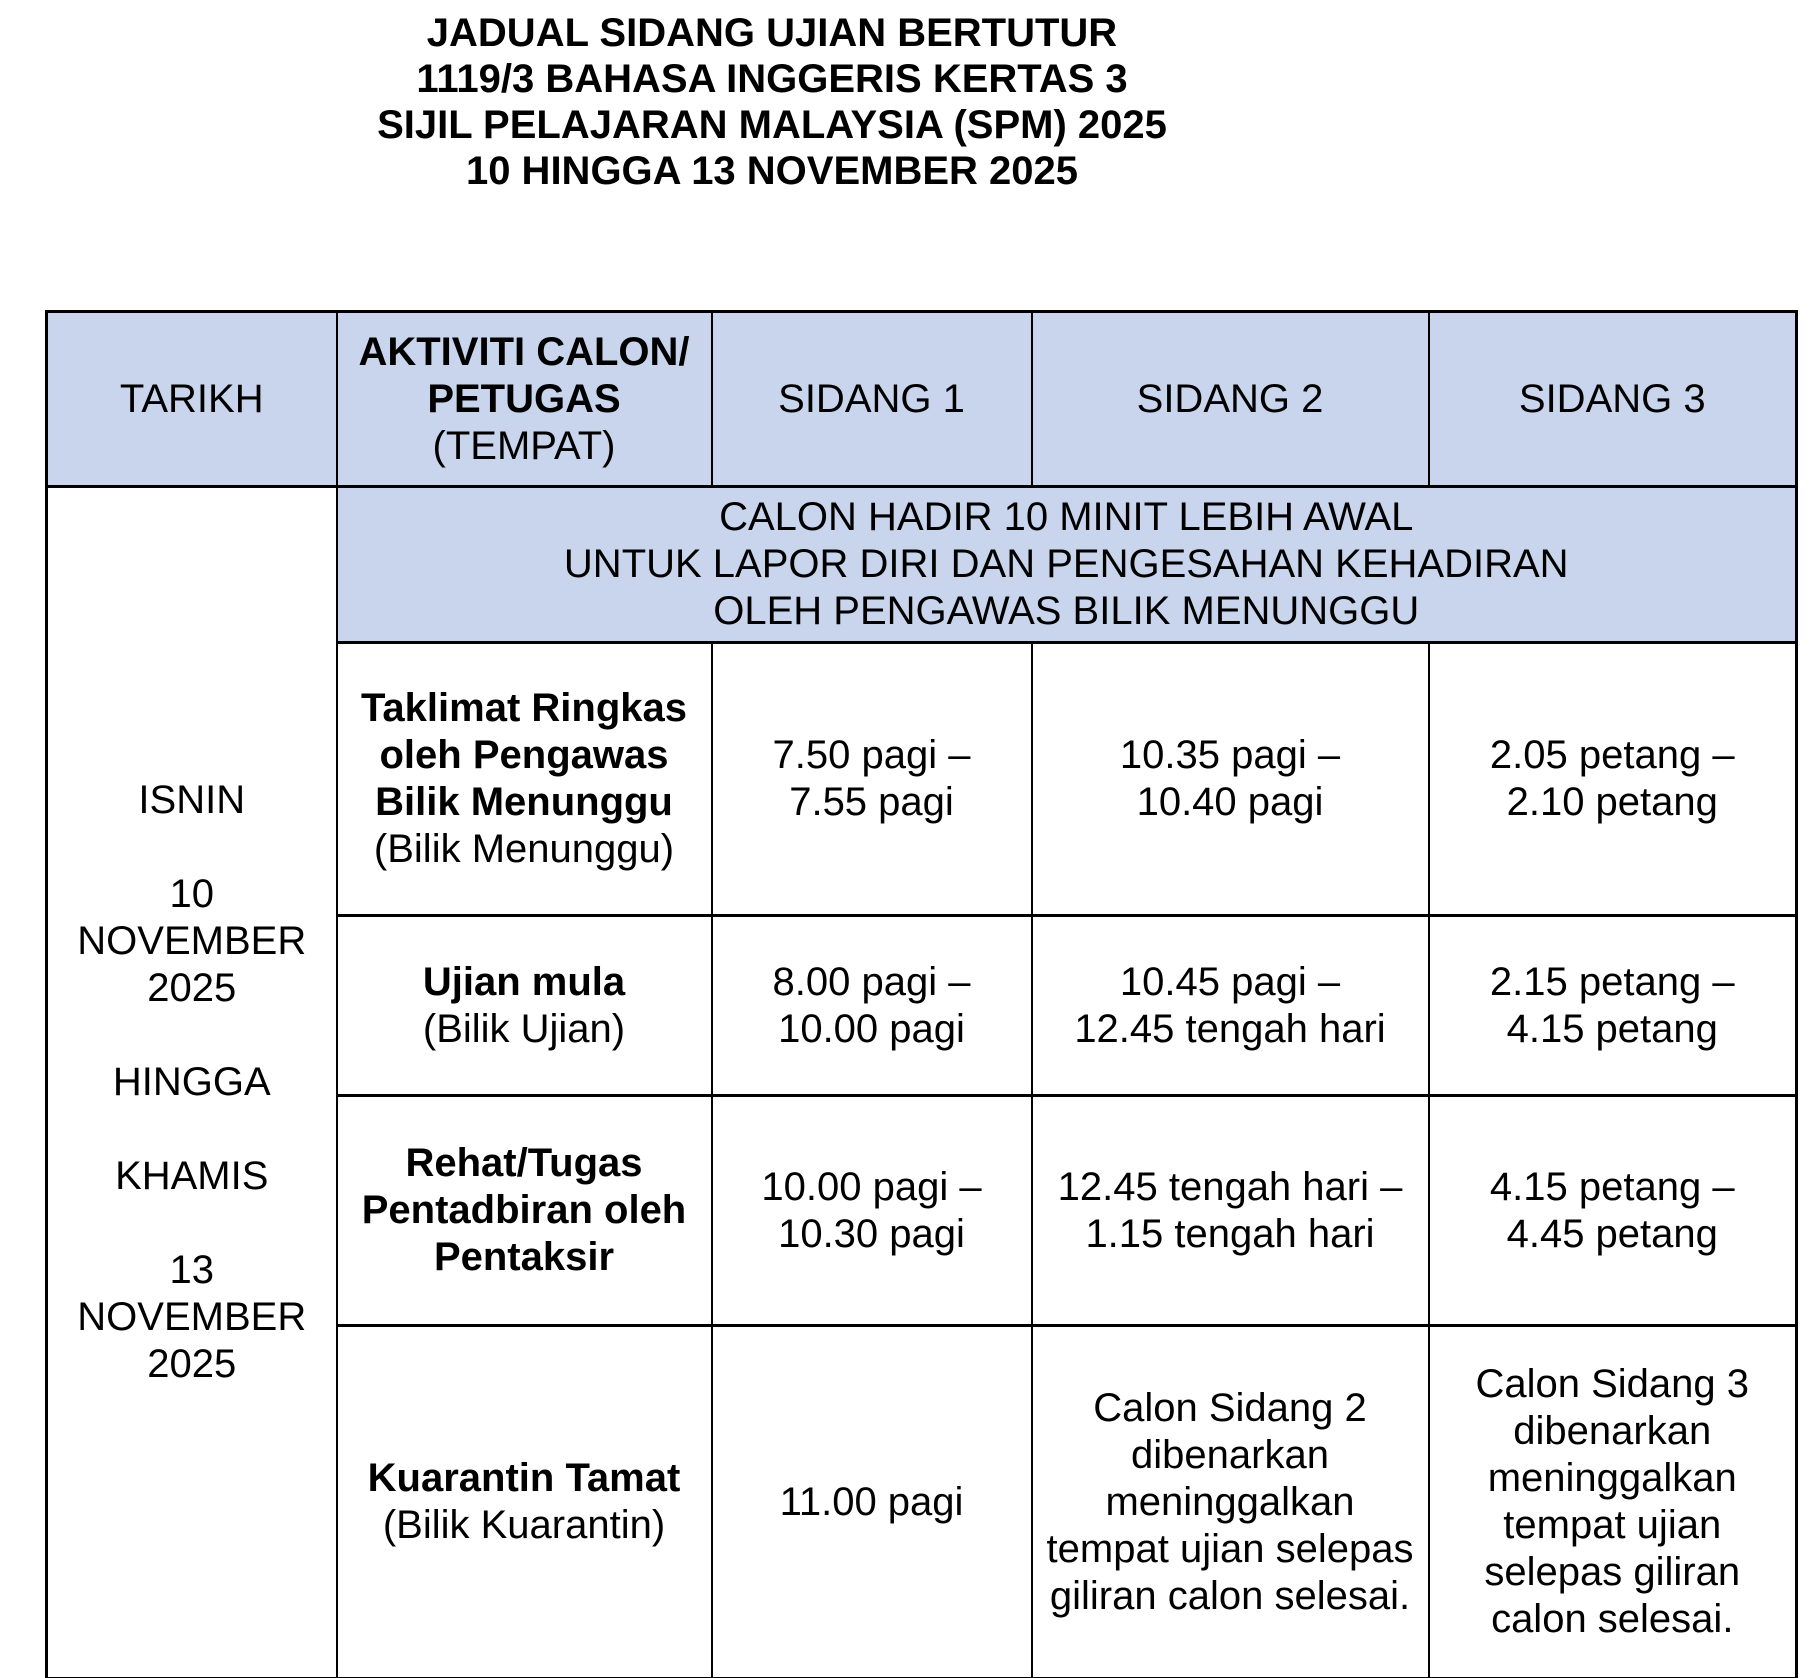 The image size is (1820, 1678). Describe the element at coordinates (772, 171) in the screenshot. I see `title-line-4: 10 HINGGA 13 NOVEMBER 2025` at that location.